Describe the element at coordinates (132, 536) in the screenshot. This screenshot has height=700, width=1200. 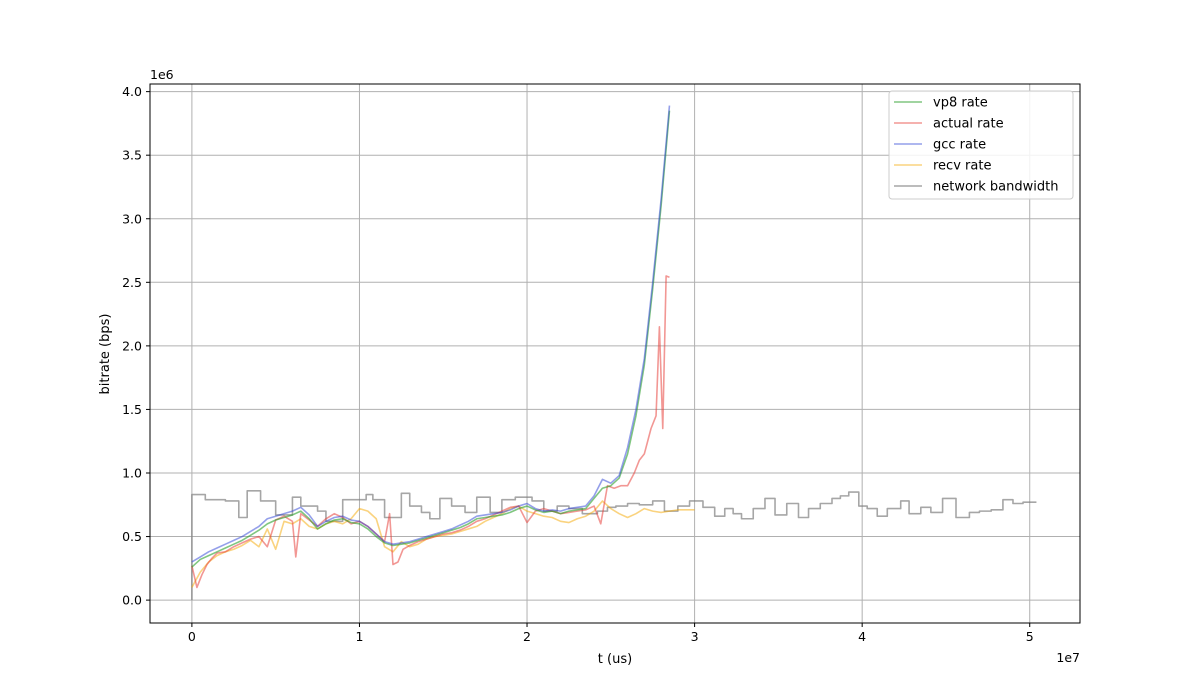
I see `y-tick-label: 0.5` at that location.